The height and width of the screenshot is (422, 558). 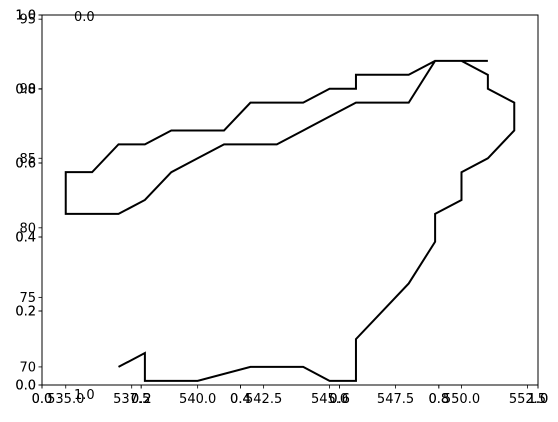 What do you see at coordinates (27, 159) in the screenshot?
I see `y-tick-label: 85` at bounding box center [27, 159].